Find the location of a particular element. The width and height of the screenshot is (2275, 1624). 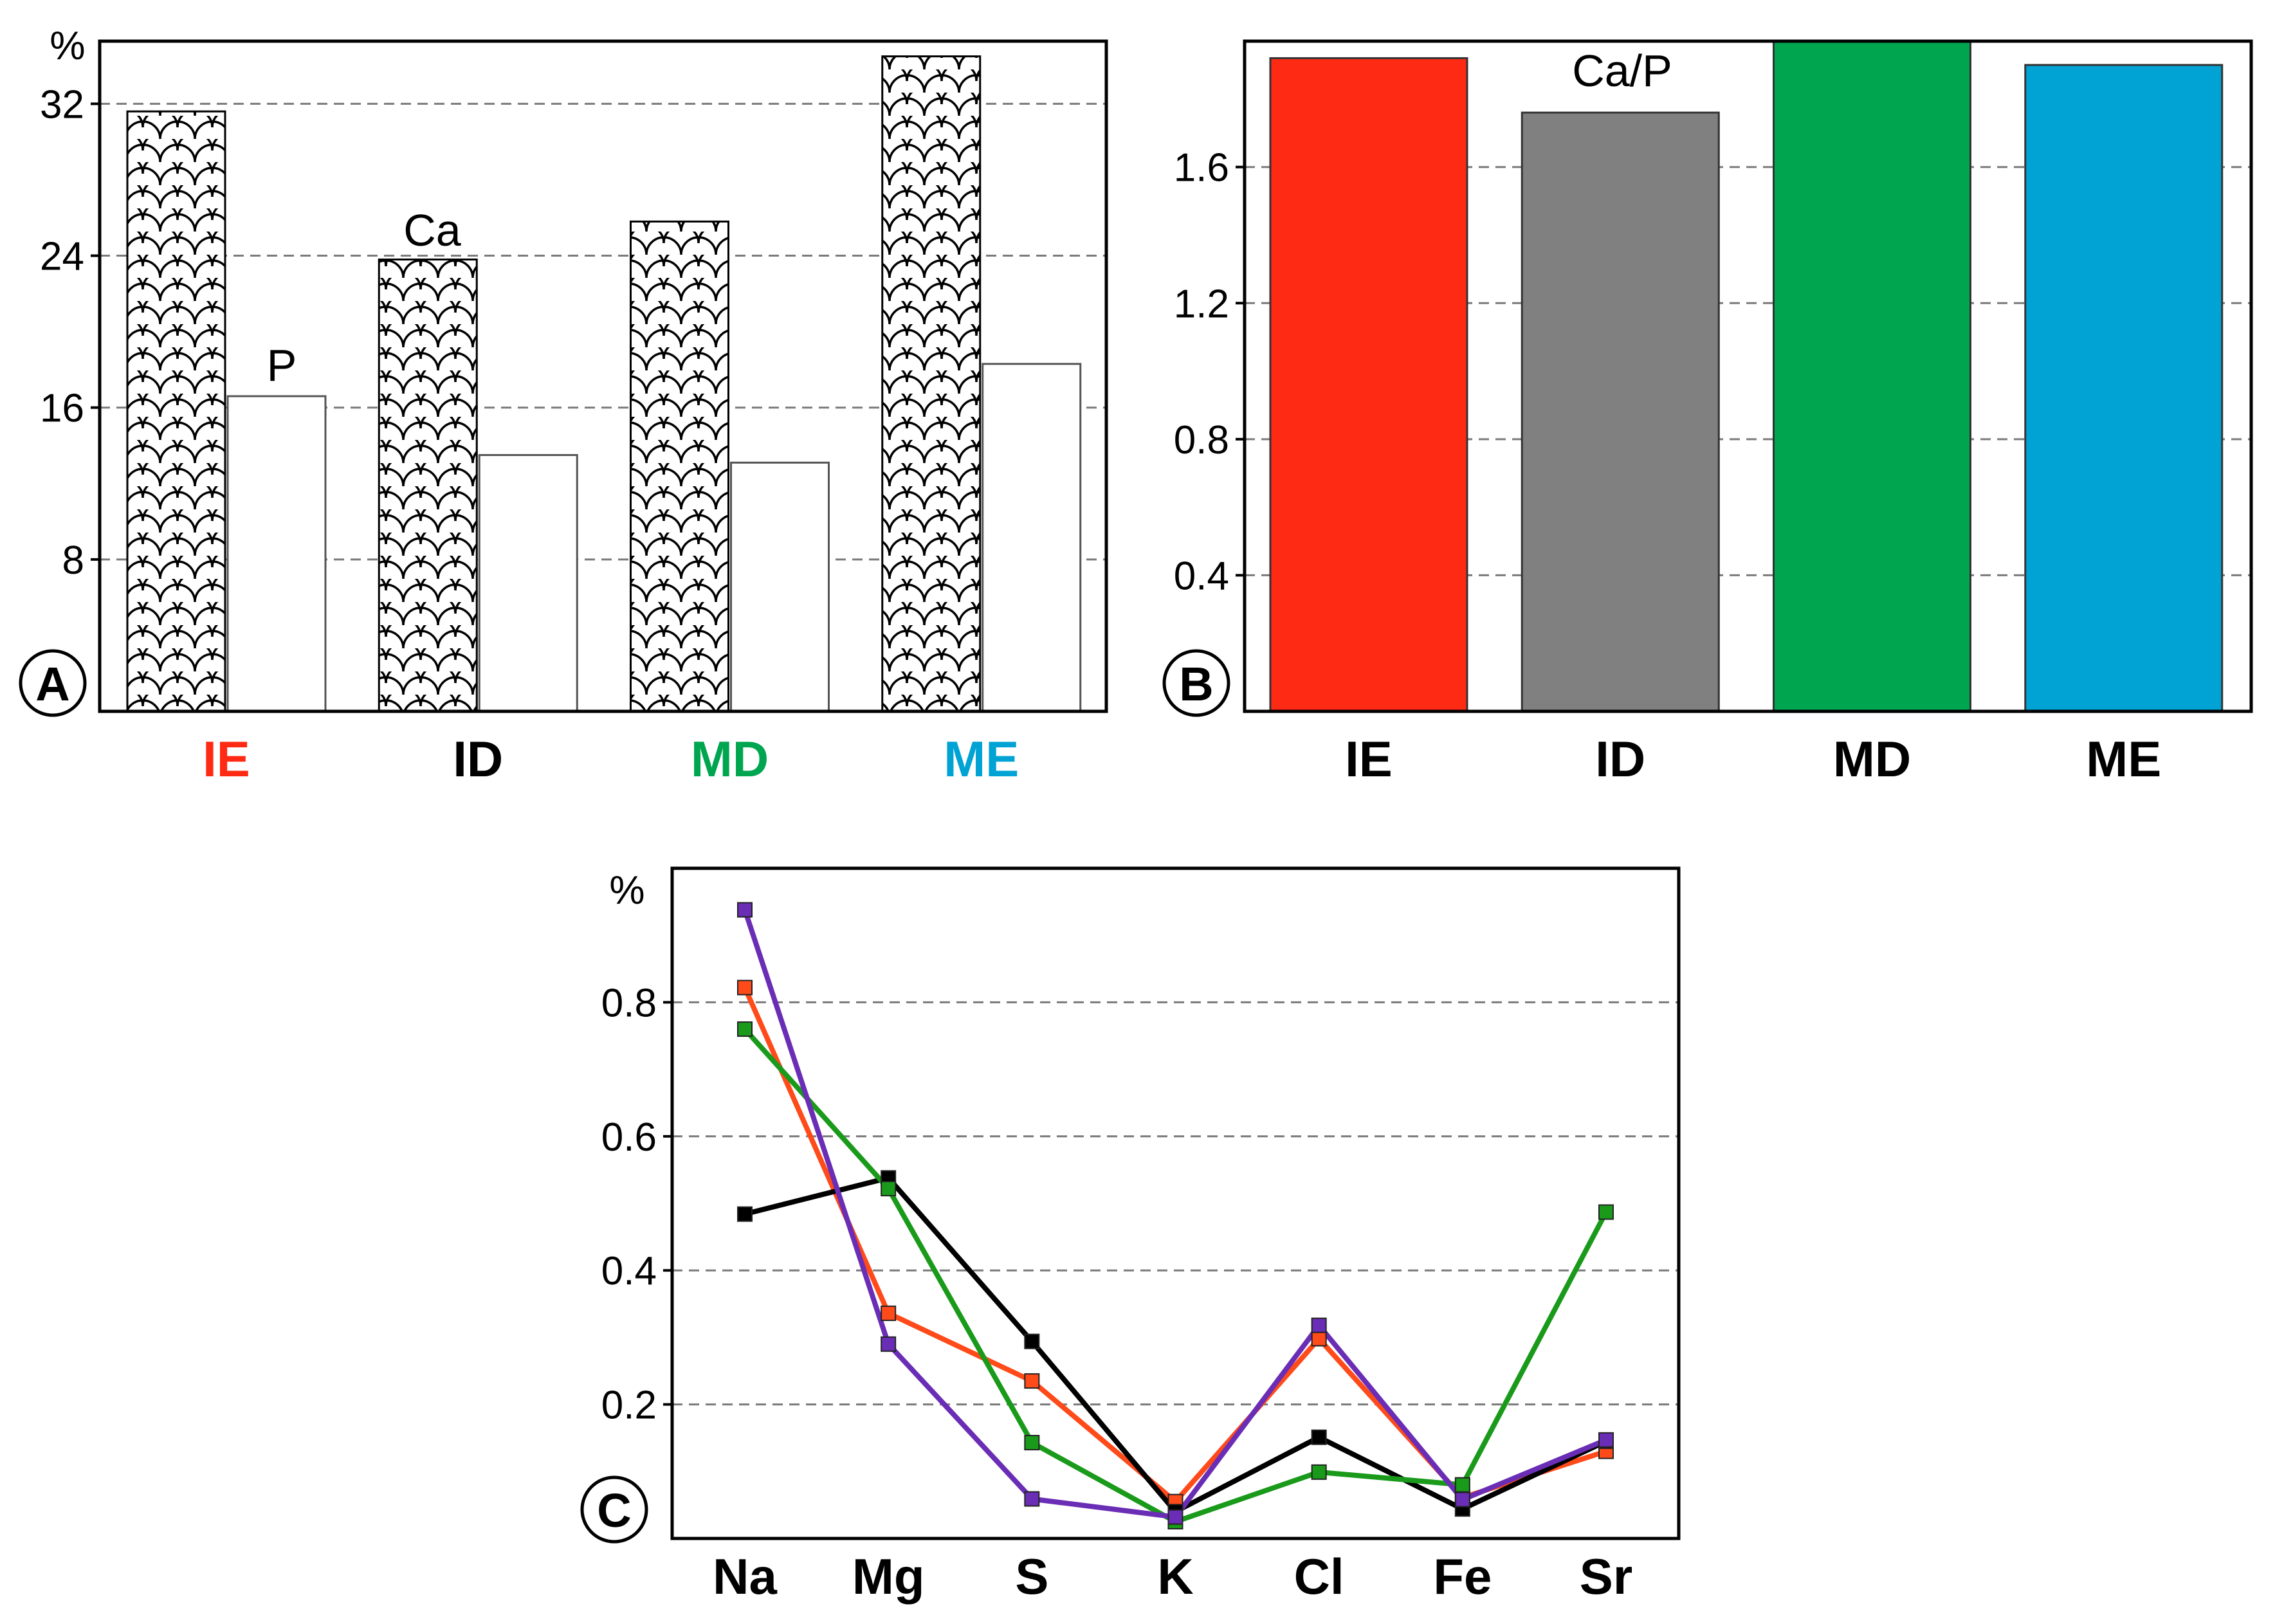

a-panel-letter: A is located at coordinates (52, 684).